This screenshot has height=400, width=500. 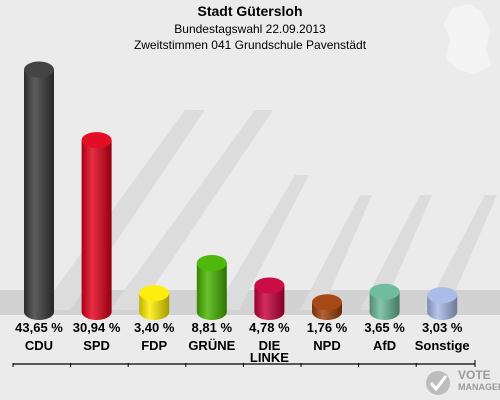 I want to click on category-label: CDU, so click(x=39, y=345).